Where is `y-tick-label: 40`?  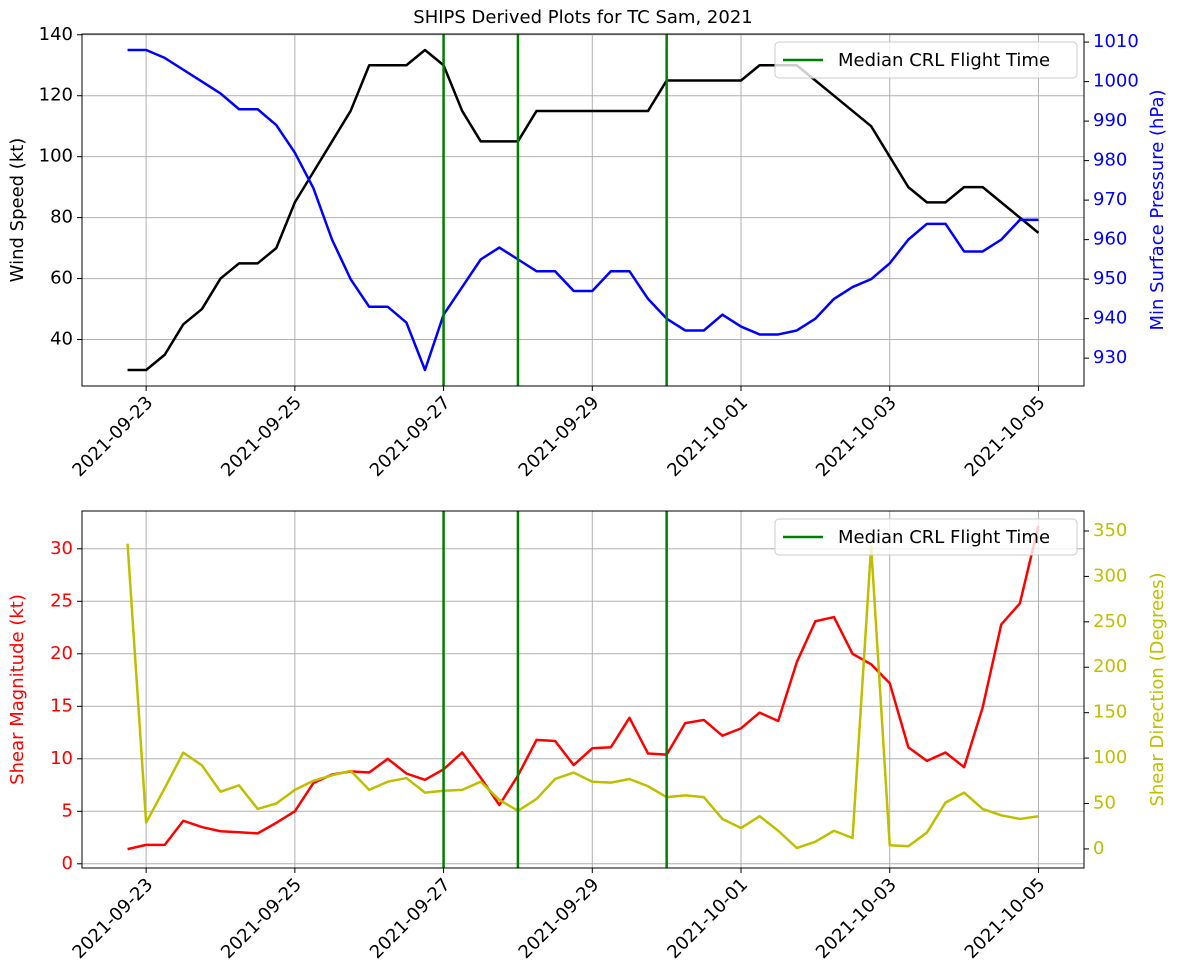
y-tick-label: 40 is located at coordinates (61, 339).